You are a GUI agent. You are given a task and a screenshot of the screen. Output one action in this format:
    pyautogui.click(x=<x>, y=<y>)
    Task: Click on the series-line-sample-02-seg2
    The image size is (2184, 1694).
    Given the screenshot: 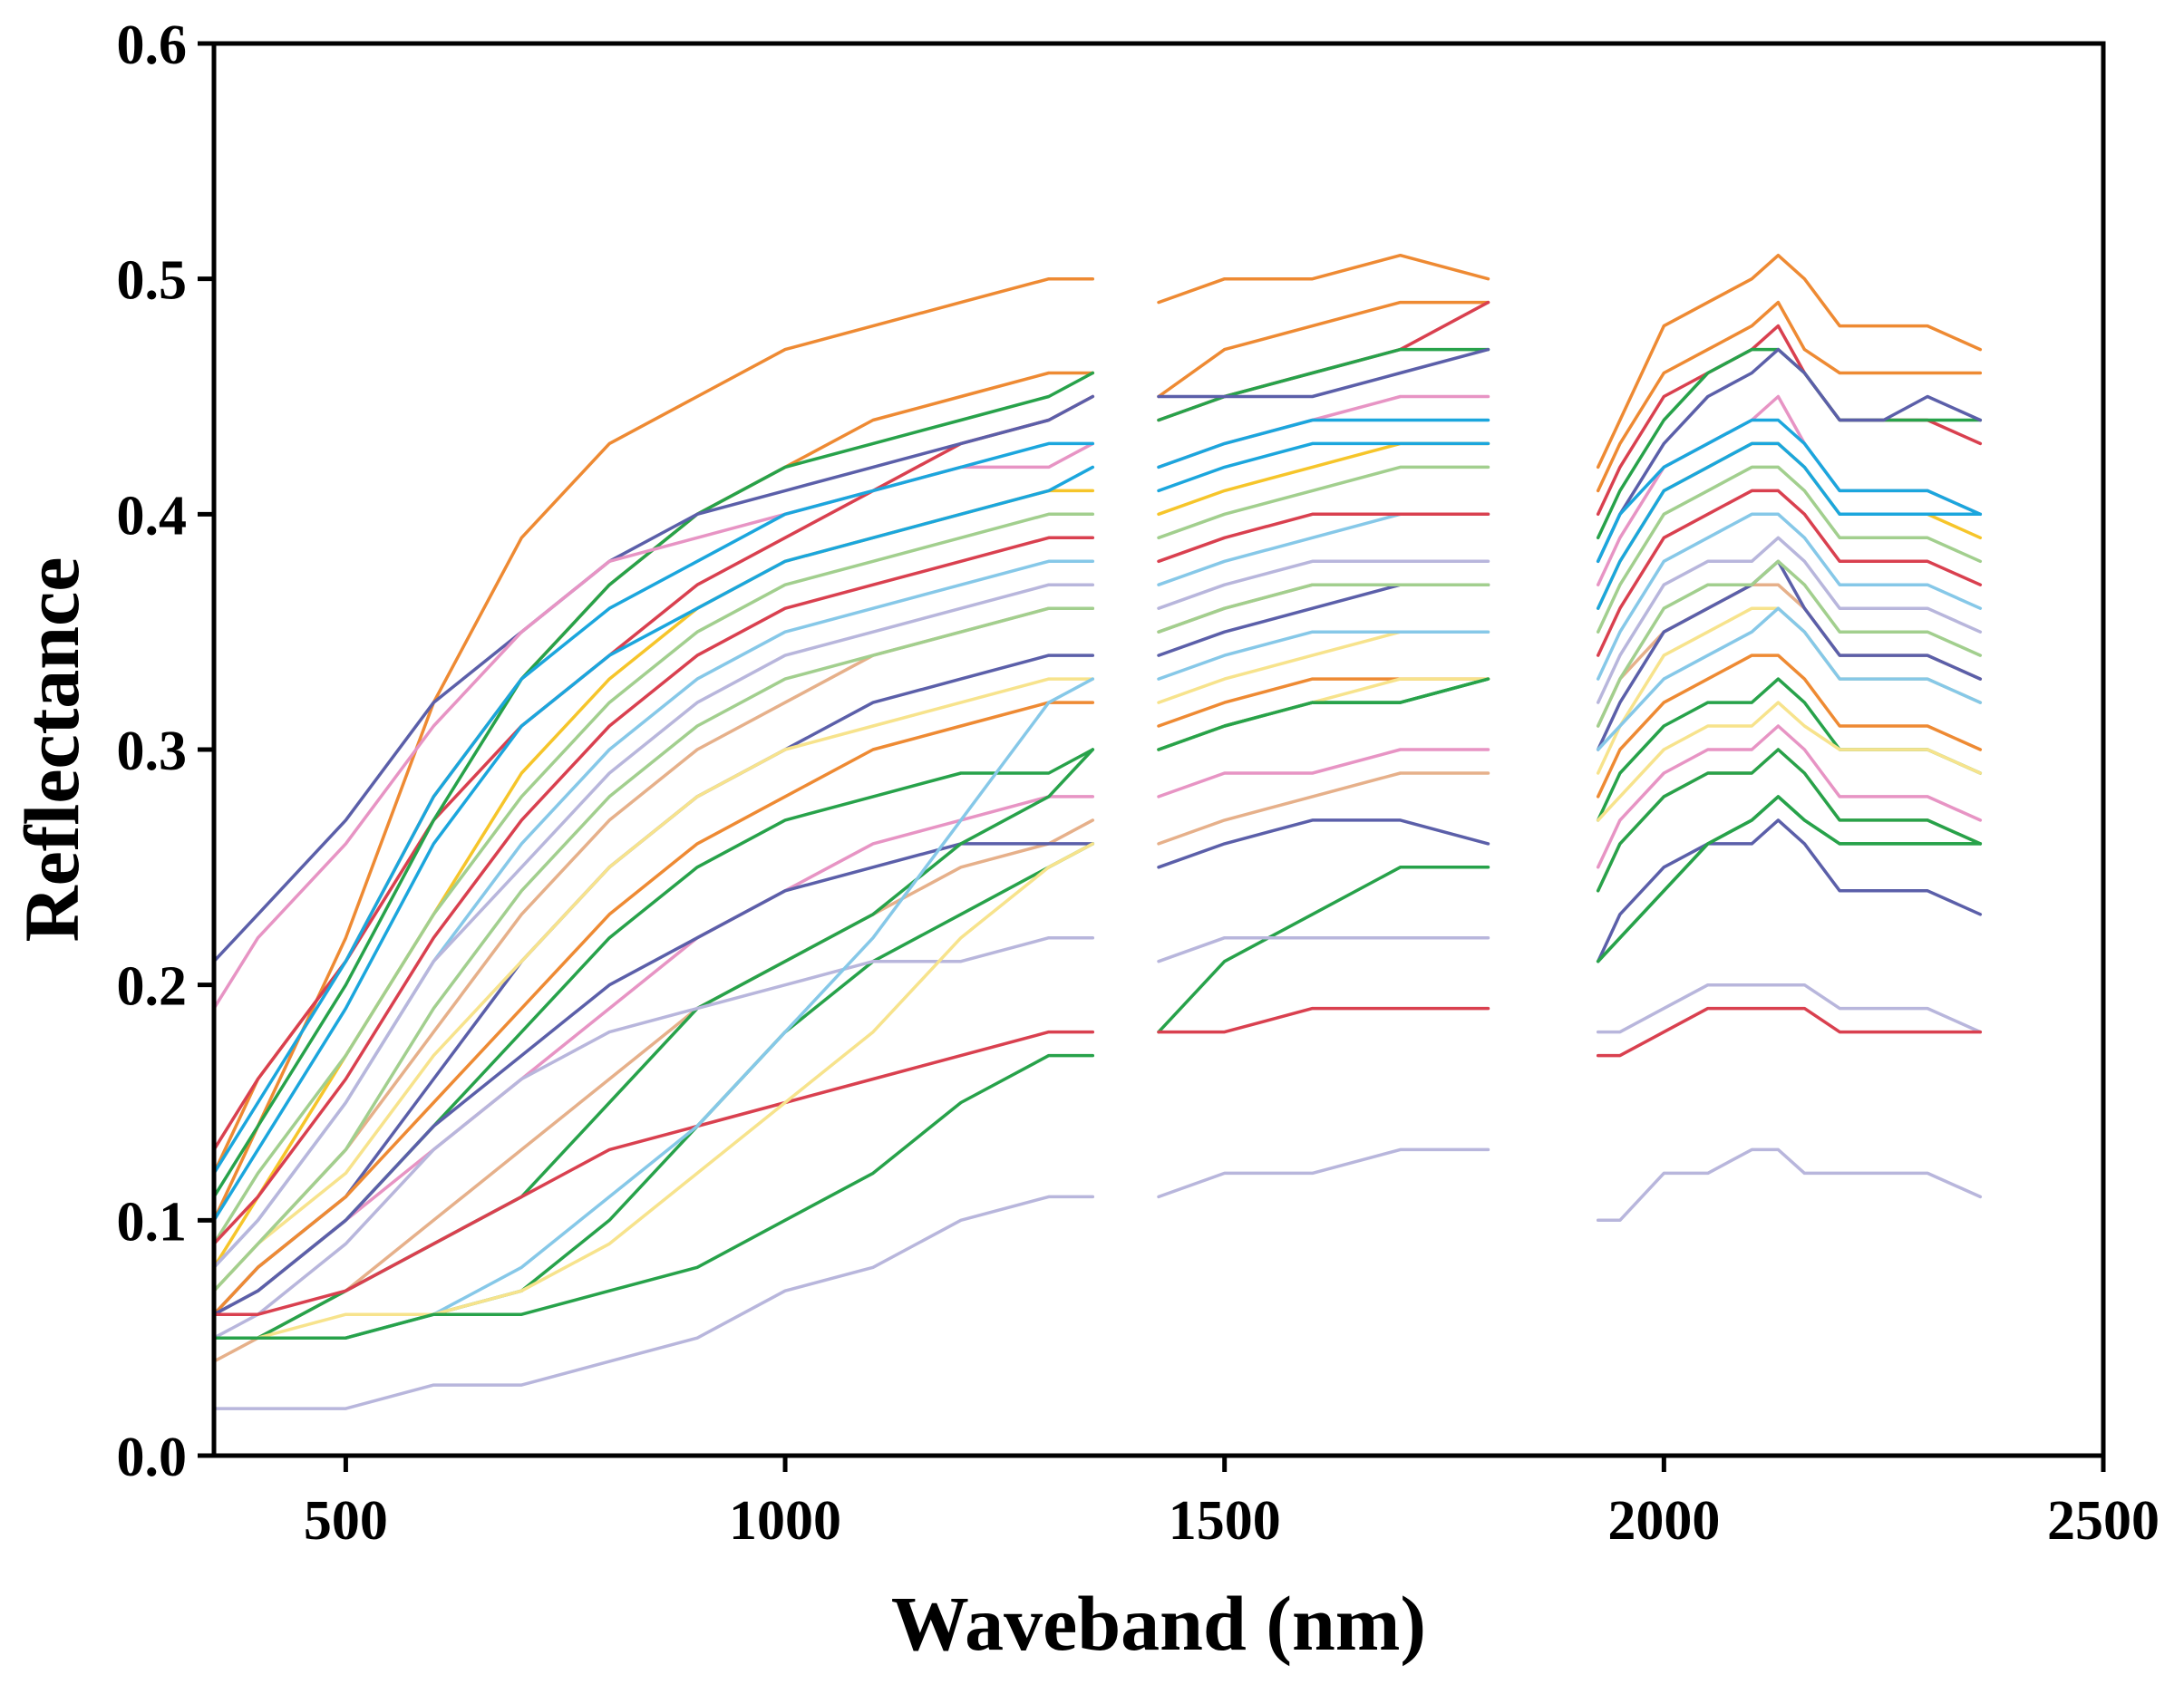 What is the action you would take?
    pyautogui.click(x=1323, y=349)
    